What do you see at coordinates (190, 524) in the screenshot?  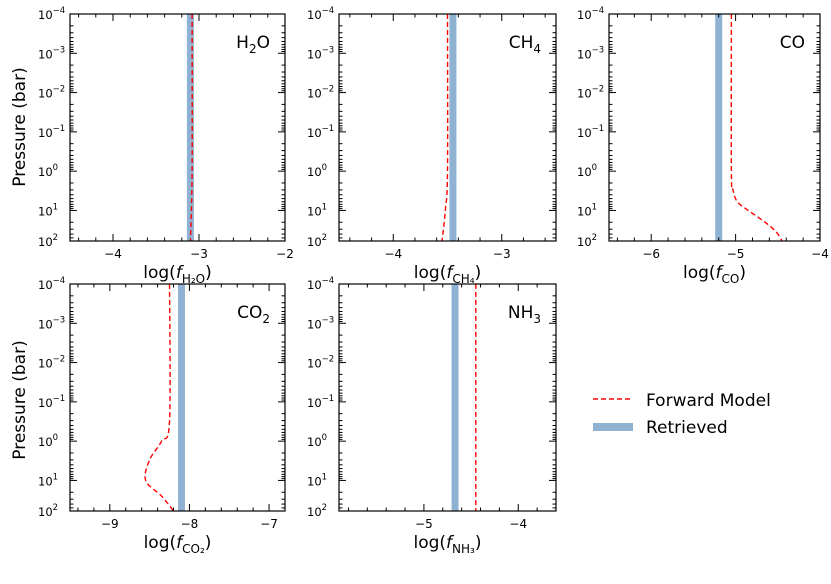 I see `x-tick-label: −8` at bounding box center [190, 524].